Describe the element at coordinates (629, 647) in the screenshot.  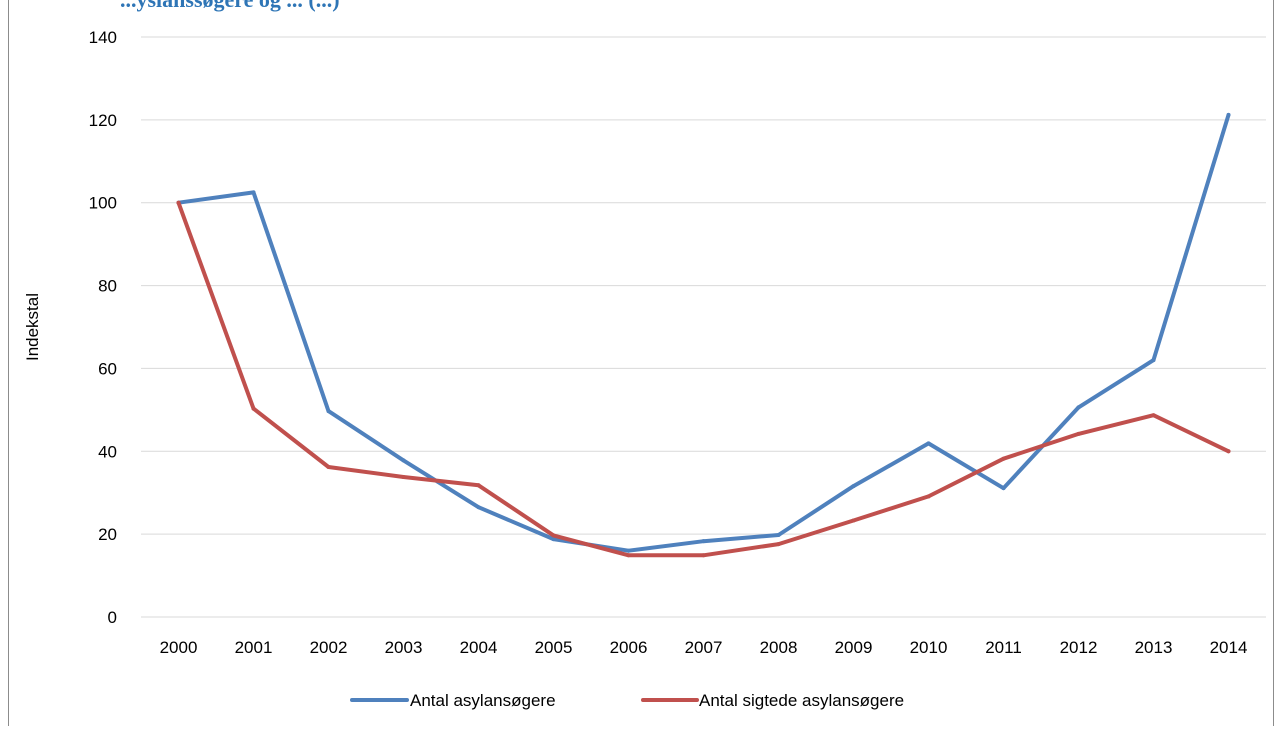
I see `x-tick-label: 2006` at that location.